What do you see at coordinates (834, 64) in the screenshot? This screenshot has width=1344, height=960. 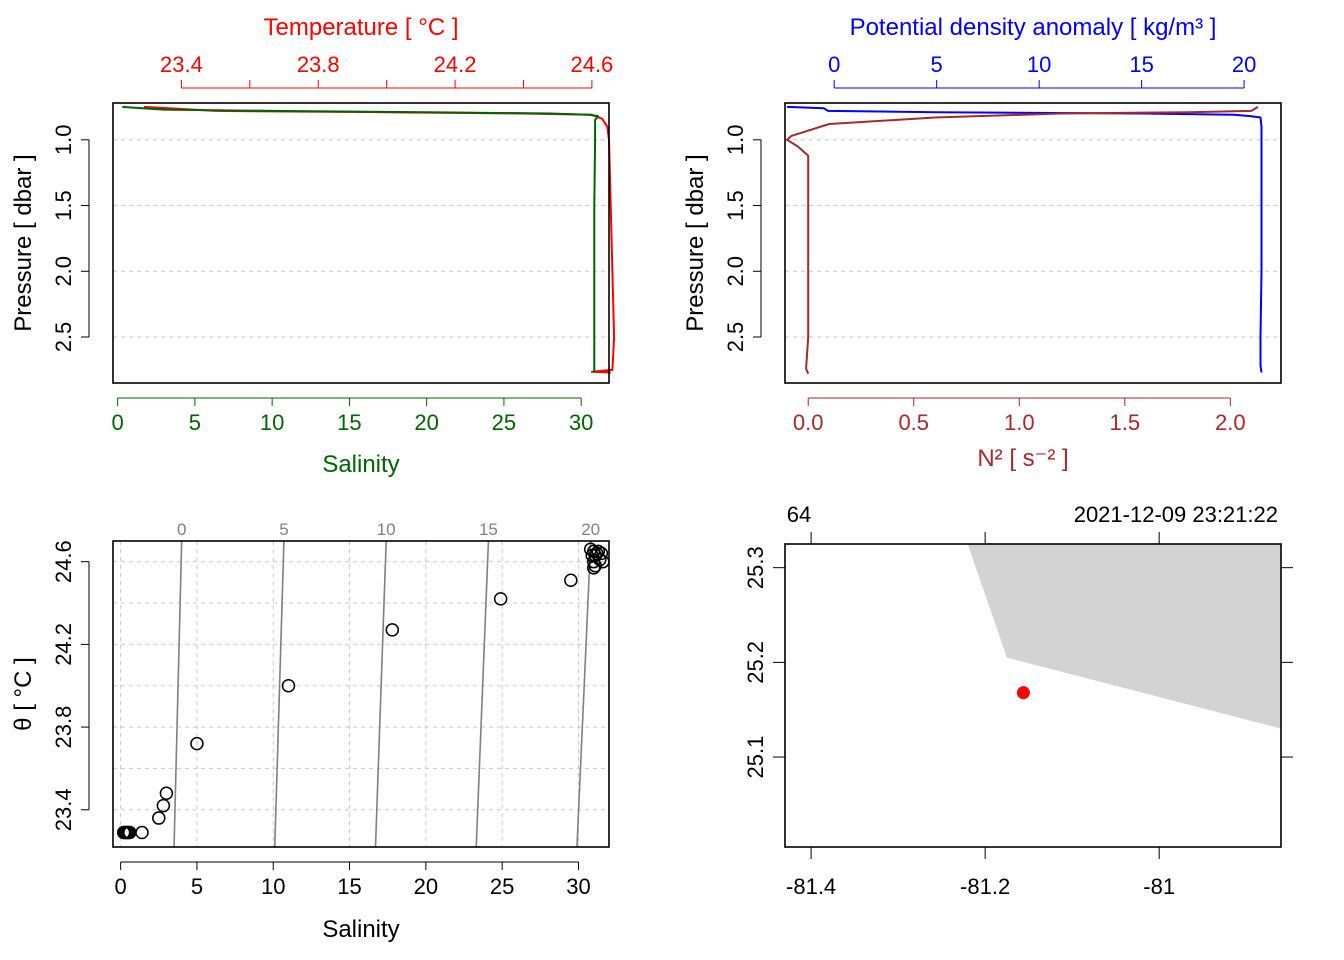 I see `top-tick-label-0: 0` at bounding box center [834, 64].